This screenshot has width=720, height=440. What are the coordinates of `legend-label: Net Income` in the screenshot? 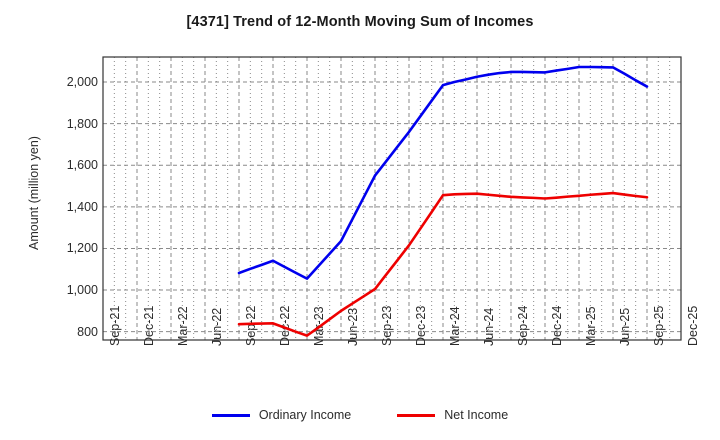 It's located at (476, 415).